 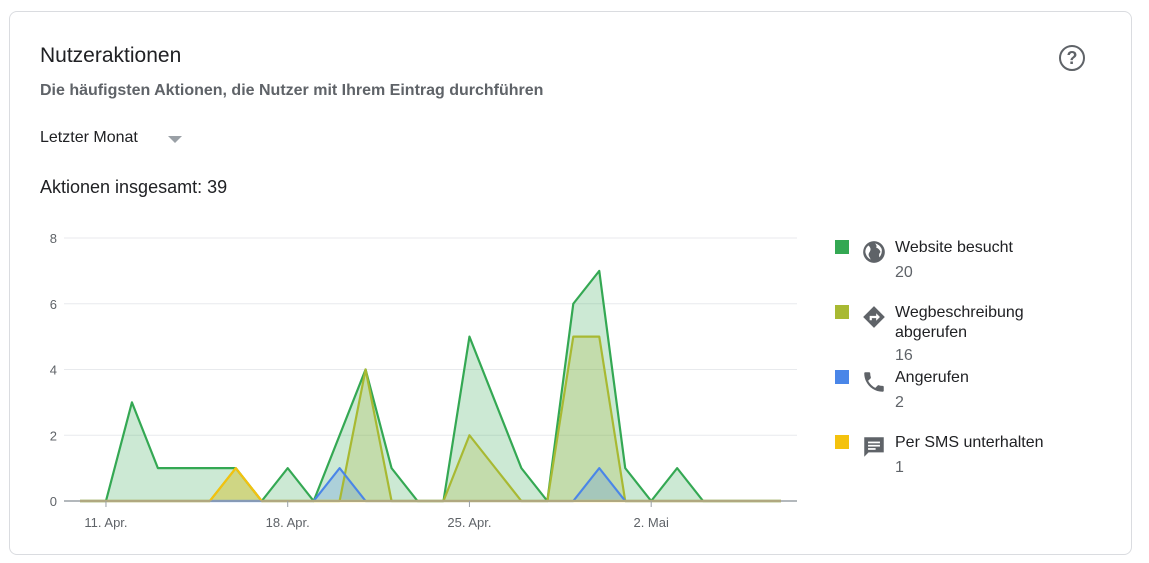 I want to click on message-icon, so click(x=874, y=447).